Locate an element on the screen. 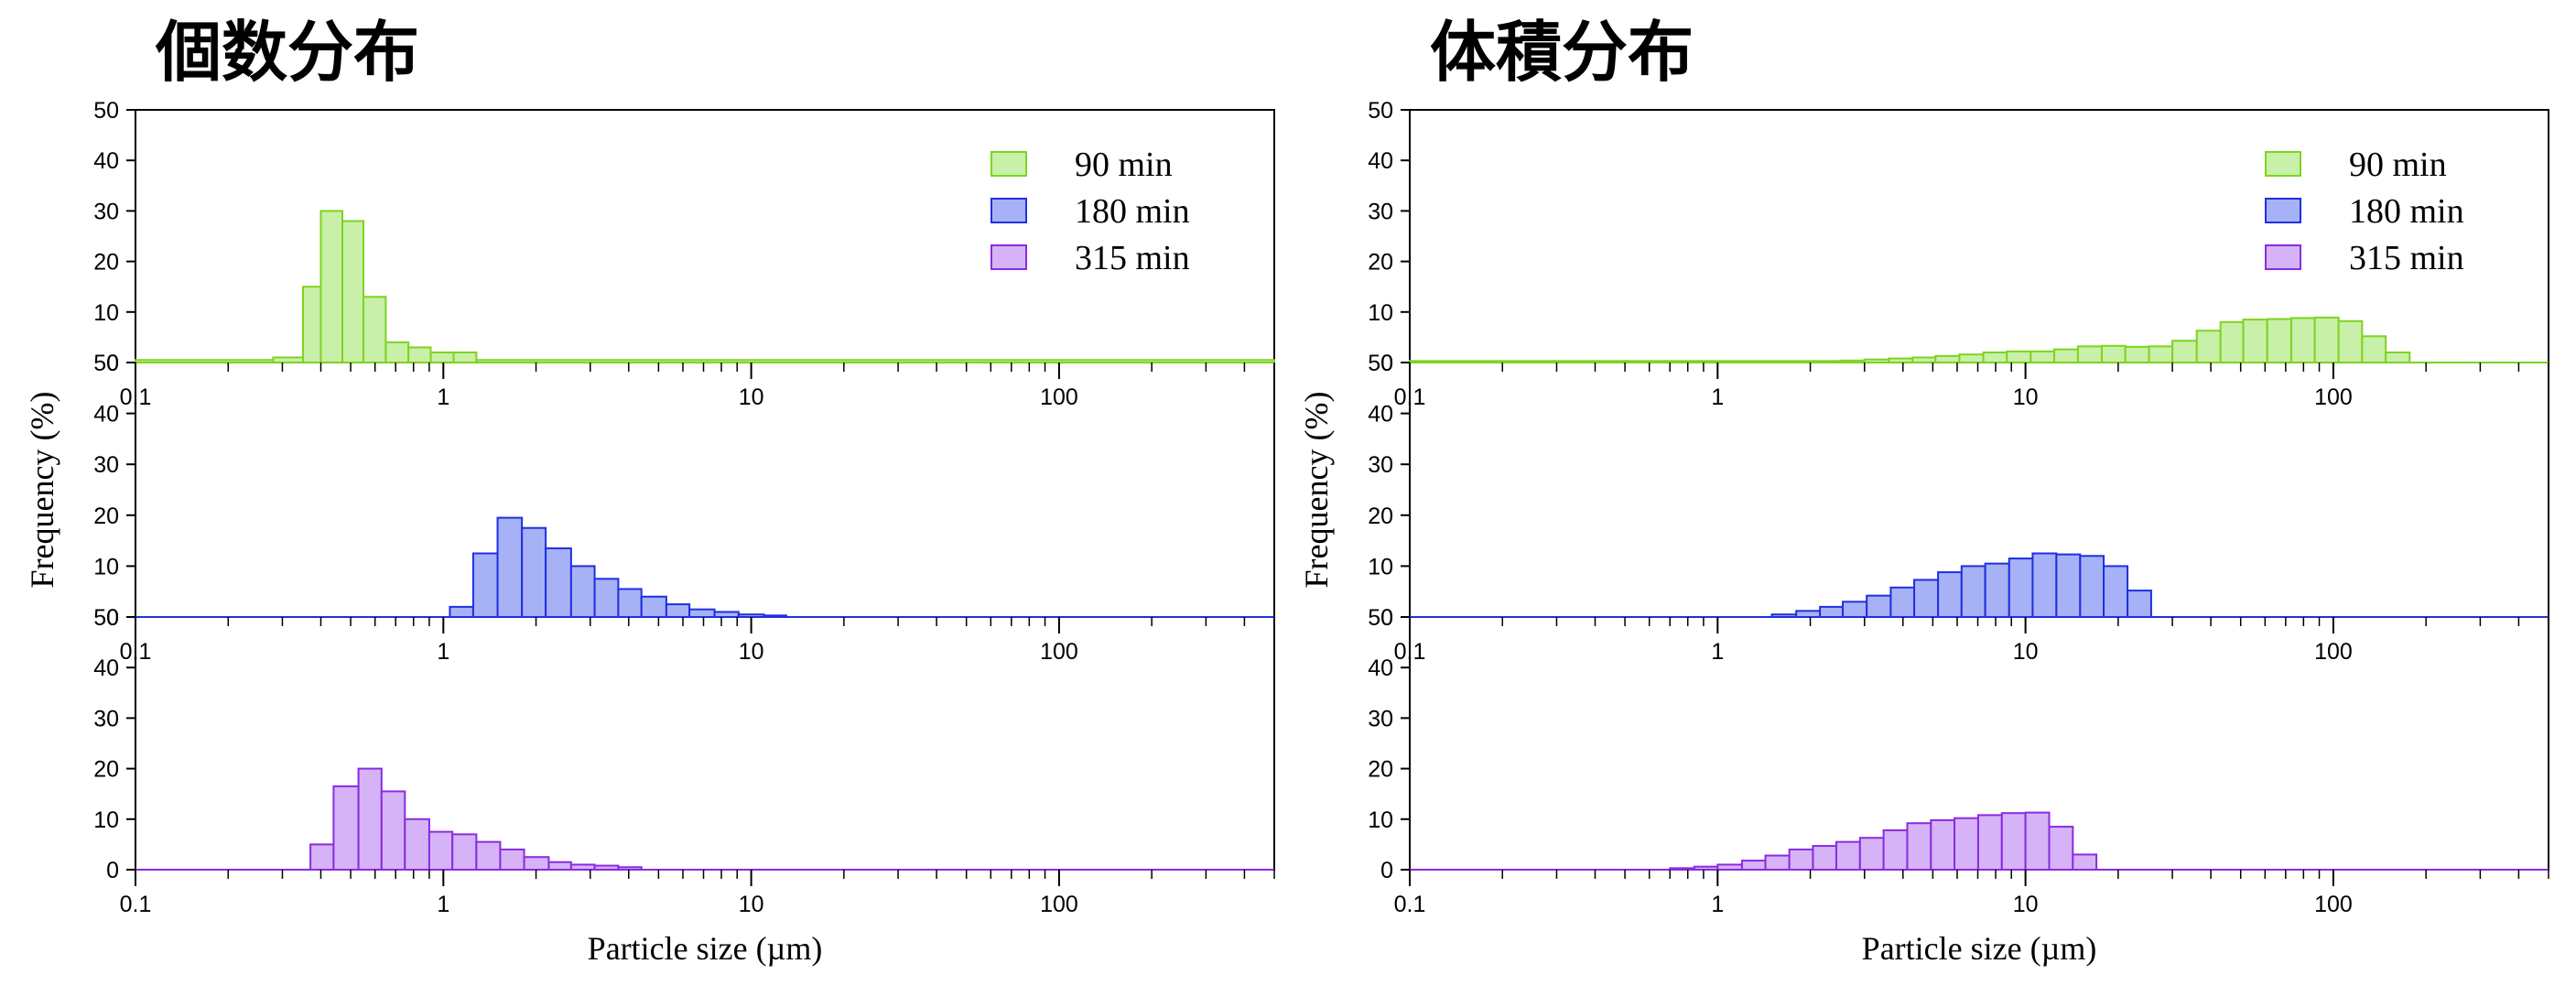  y-axis-label: Frequency (%) is located at coordinates (42, 490).